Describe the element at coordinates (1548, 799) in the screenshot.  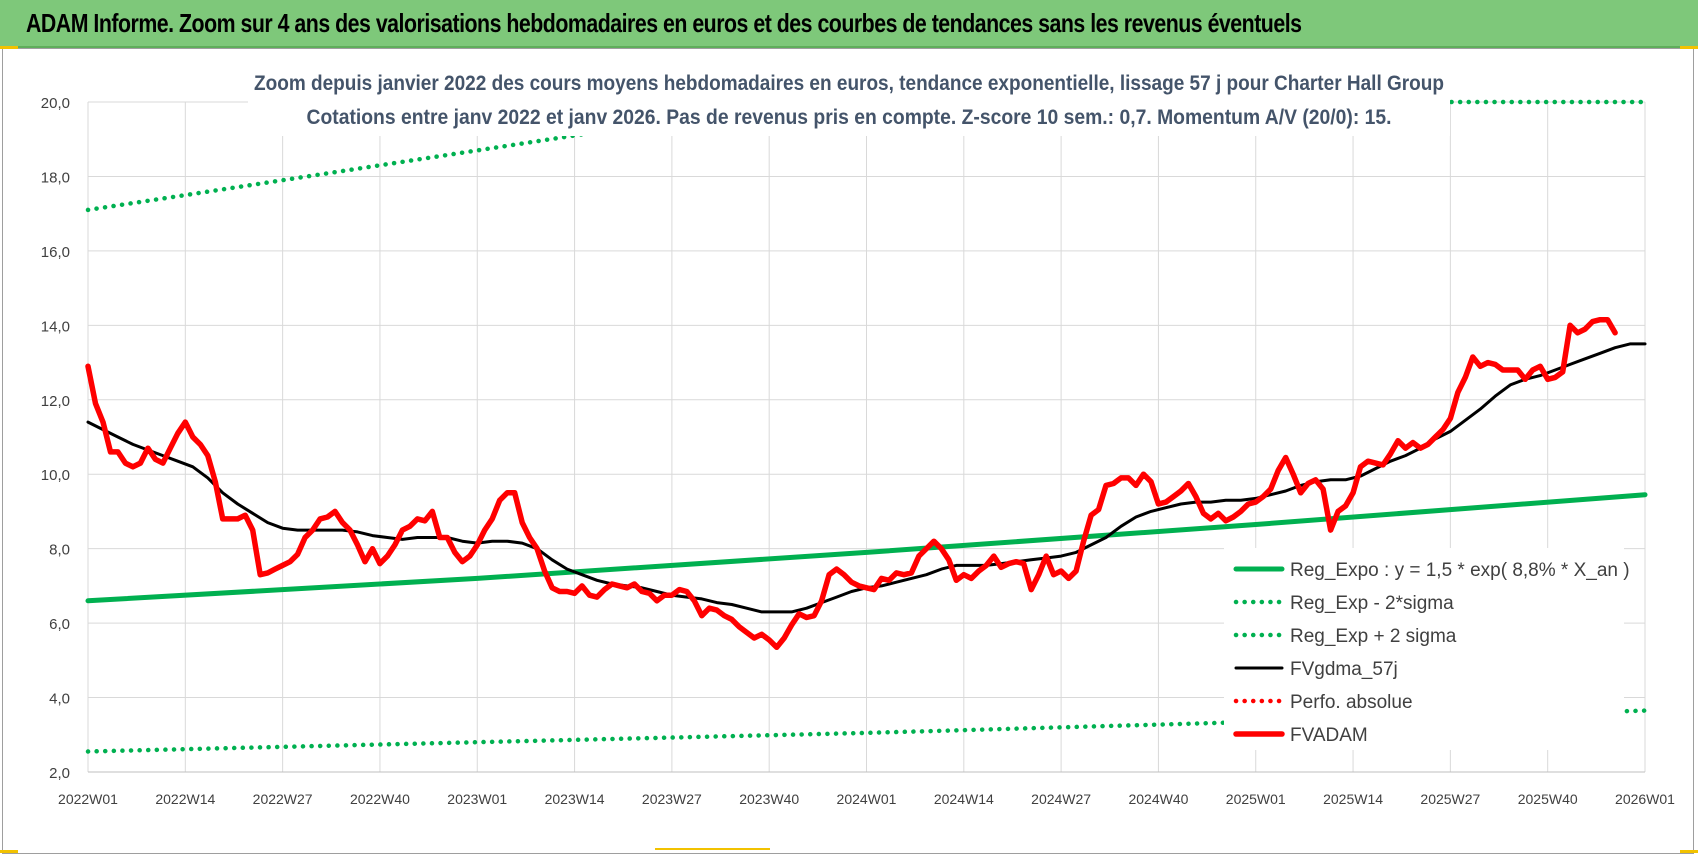
I see `x-tick-label: 2025W40` at that location.